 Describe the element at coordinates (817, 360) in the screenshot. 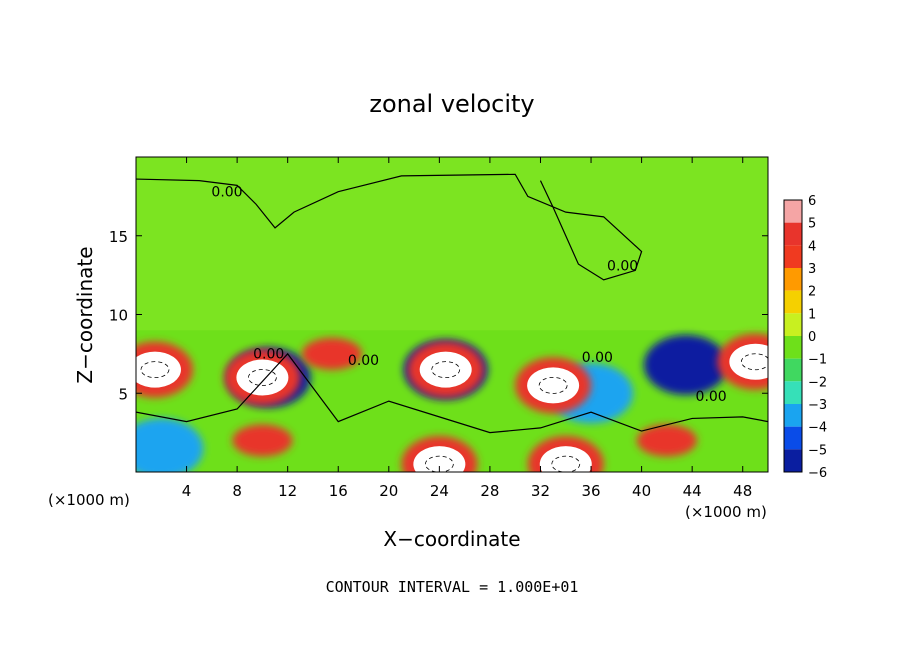

I see `colorbar-label: −1` at that location.